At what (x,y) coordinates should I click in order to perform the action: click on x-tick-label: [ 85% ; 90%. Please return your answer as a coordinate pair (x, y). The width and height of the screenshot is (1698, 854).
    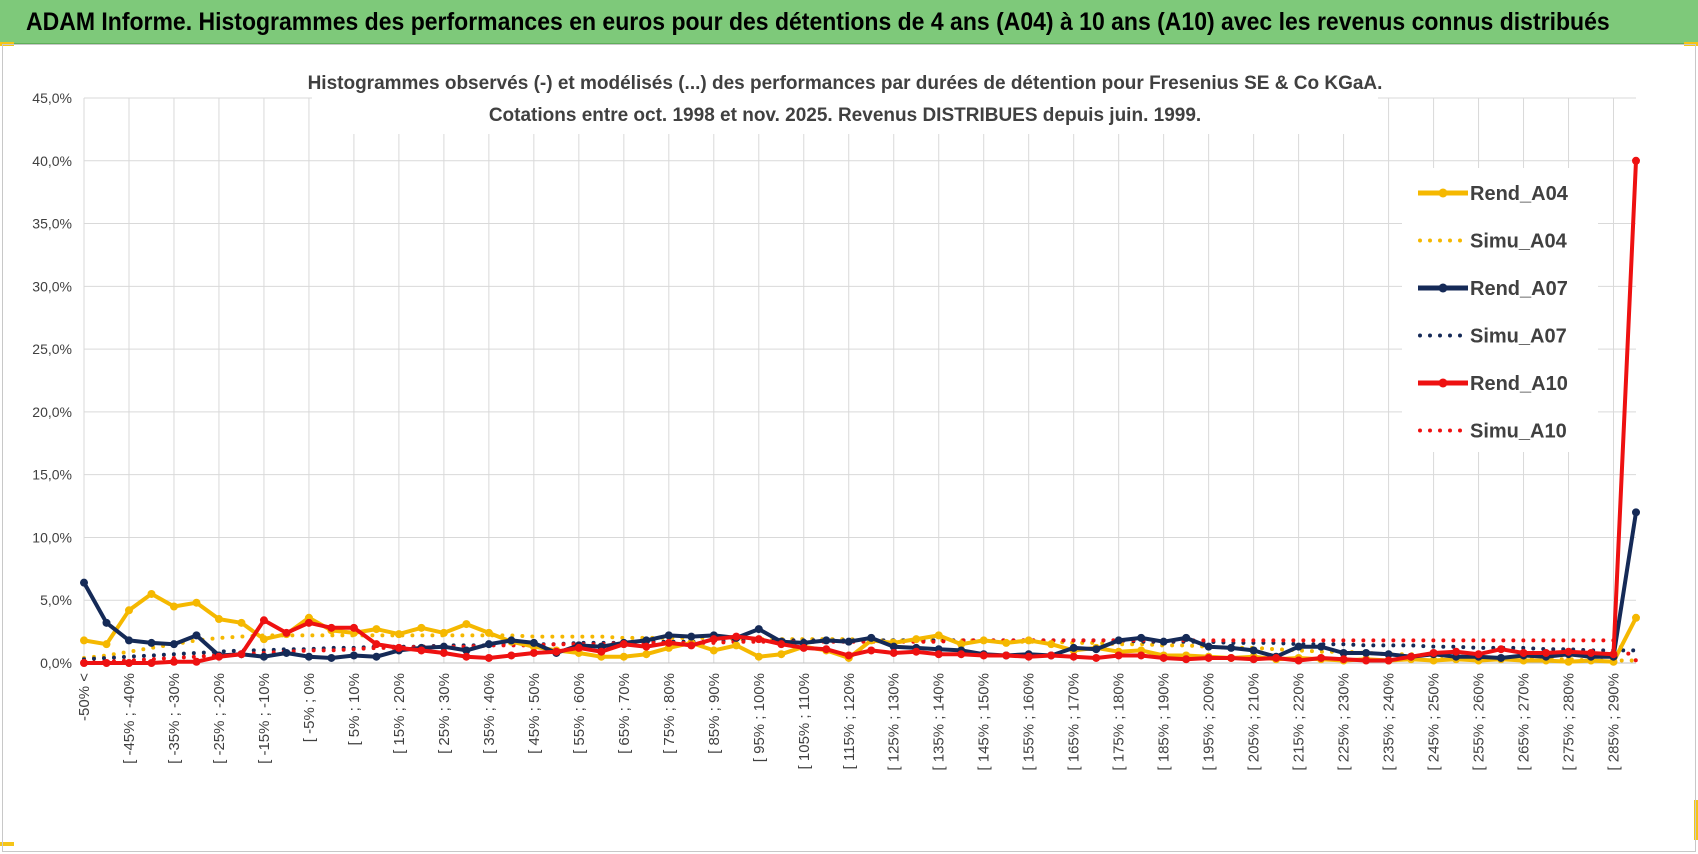
    Looking at the image, I should click on (714, 713).